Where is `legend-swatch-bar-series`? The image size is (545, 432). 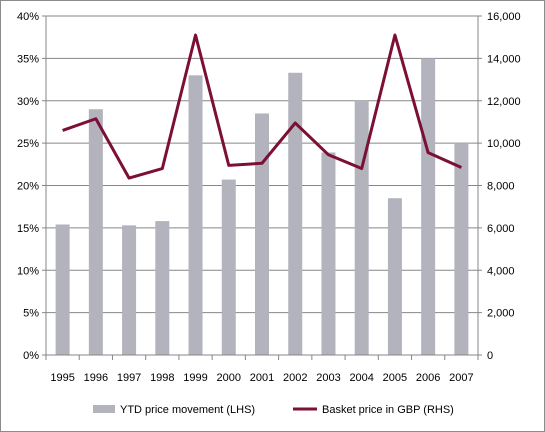
legend-swatch-bar-series is located at coordinates (104, 409).